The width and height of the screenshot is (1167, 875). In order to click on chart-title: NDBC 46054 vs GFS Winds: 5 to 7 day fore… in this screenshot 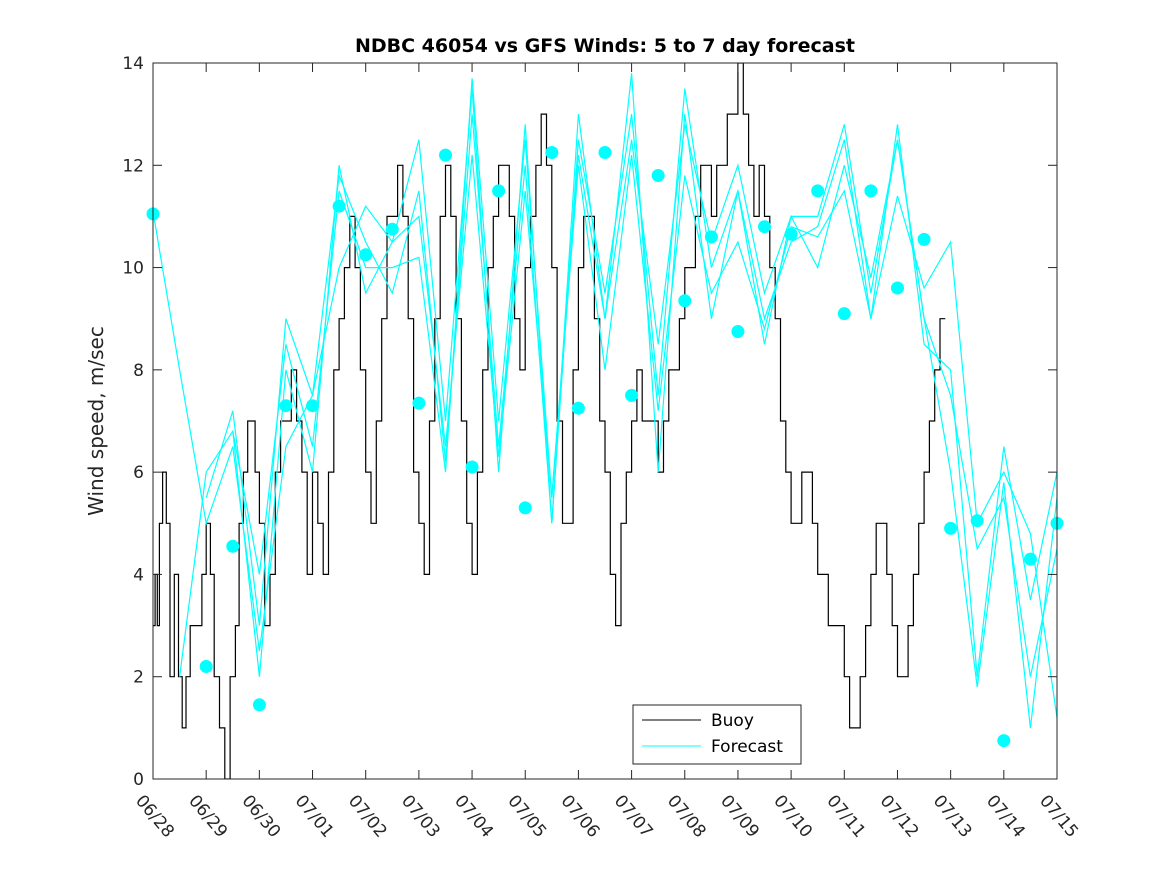, I will do `click(605, 46)`.